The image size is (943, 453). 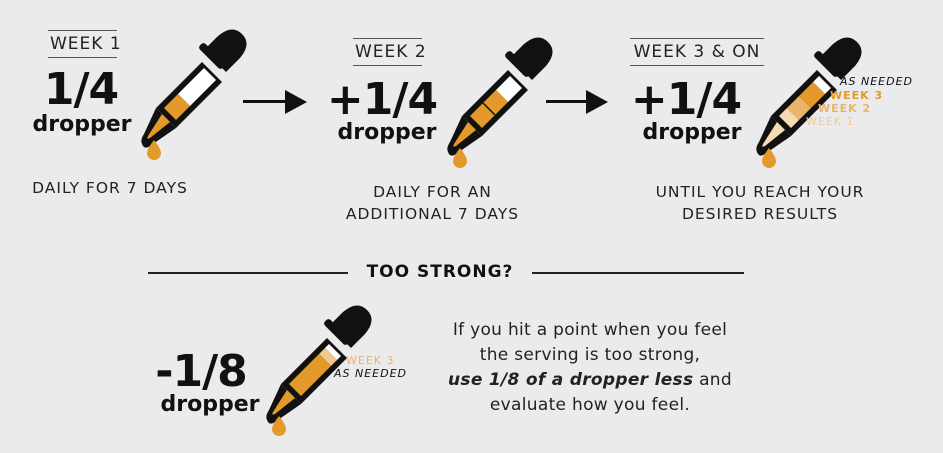 I want to click on explanation-line-1: If you hit a point when you feel, so click(x=590, y=330).